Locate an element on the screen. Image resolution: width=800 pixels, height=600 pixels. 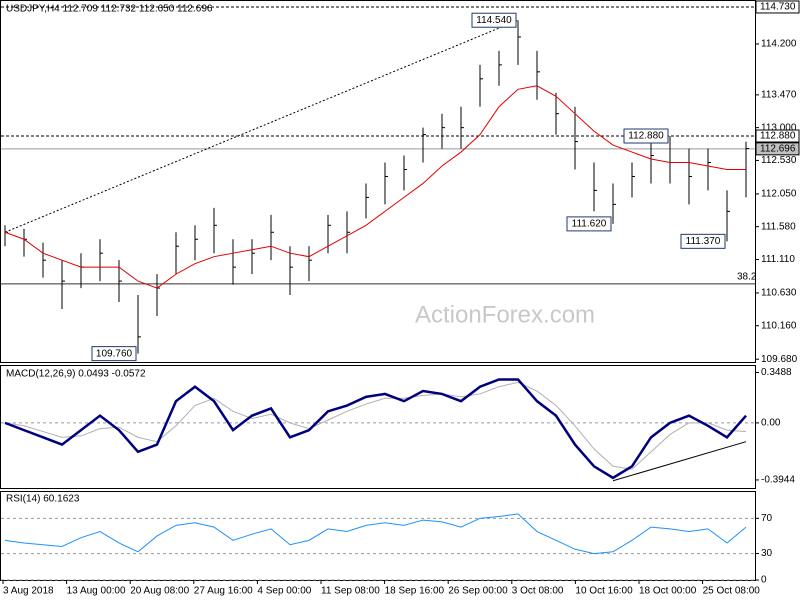
y-tick-label: 0 is located at coordinates (764, 580).